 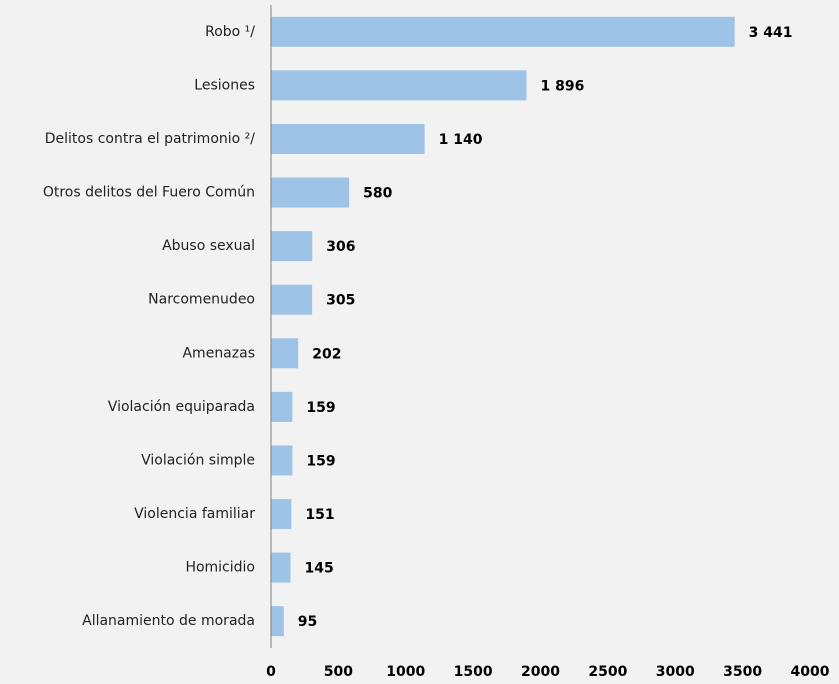 I want to click on y-tick-label: Violación equiparada, so click(x=181, y=407).